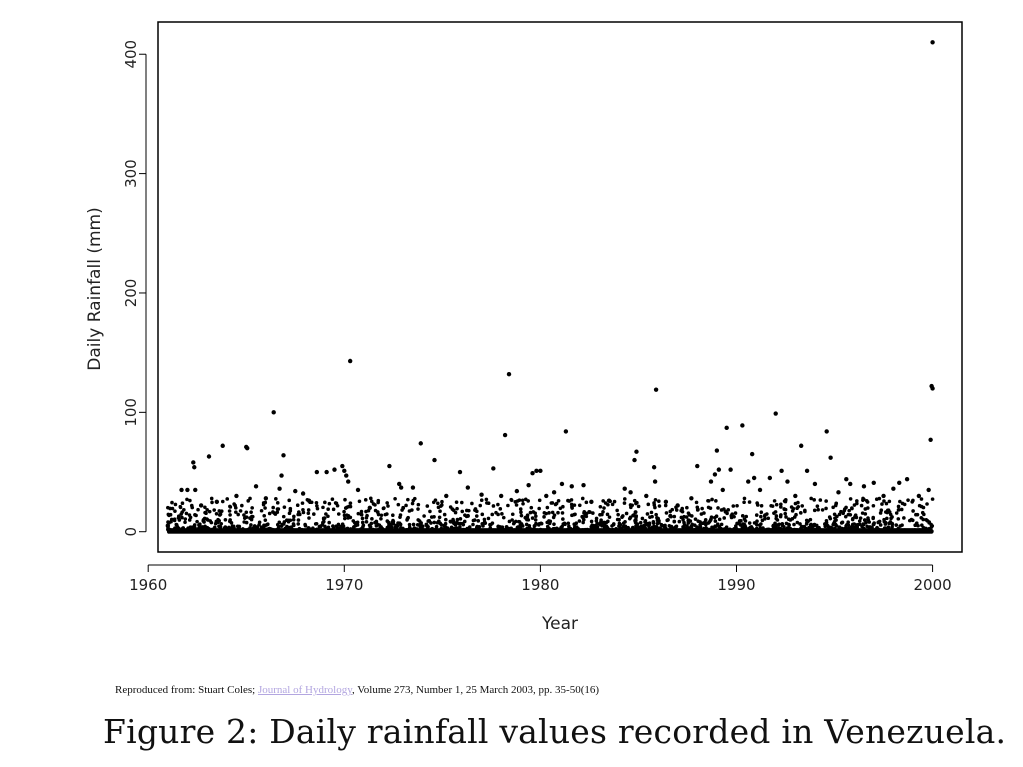 The image size is (1023, 767). What do you see at coordinates (131, 412) in the screenshot?
I see `y-tick-label: 100` at bounding box center [131, 412].